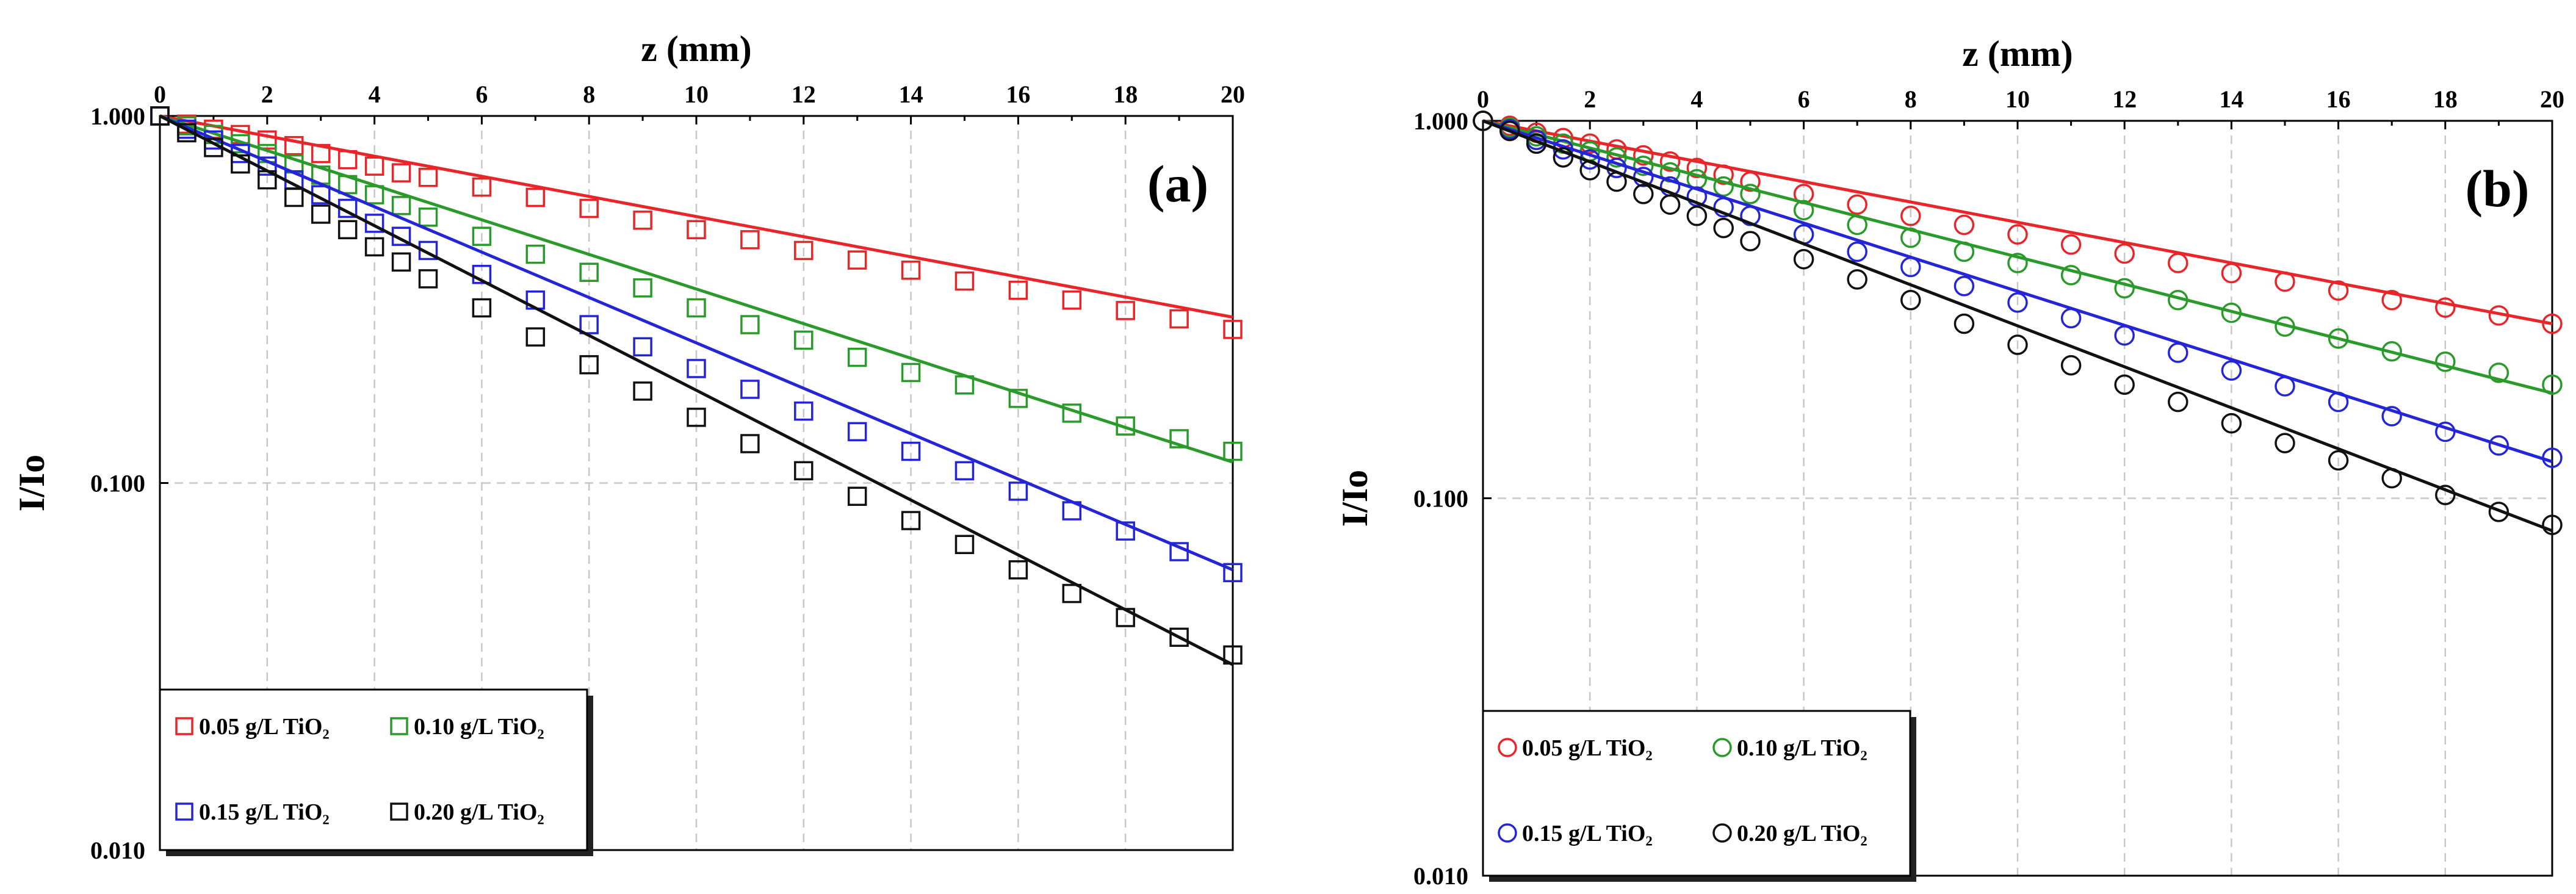 This screenshot has height=894, width=2576. What do you see at coordinates (1587, 748) in the screenshot?
I see `legend-label: 0.05 g/L TiO₂` at bounding box center [1587, 748].